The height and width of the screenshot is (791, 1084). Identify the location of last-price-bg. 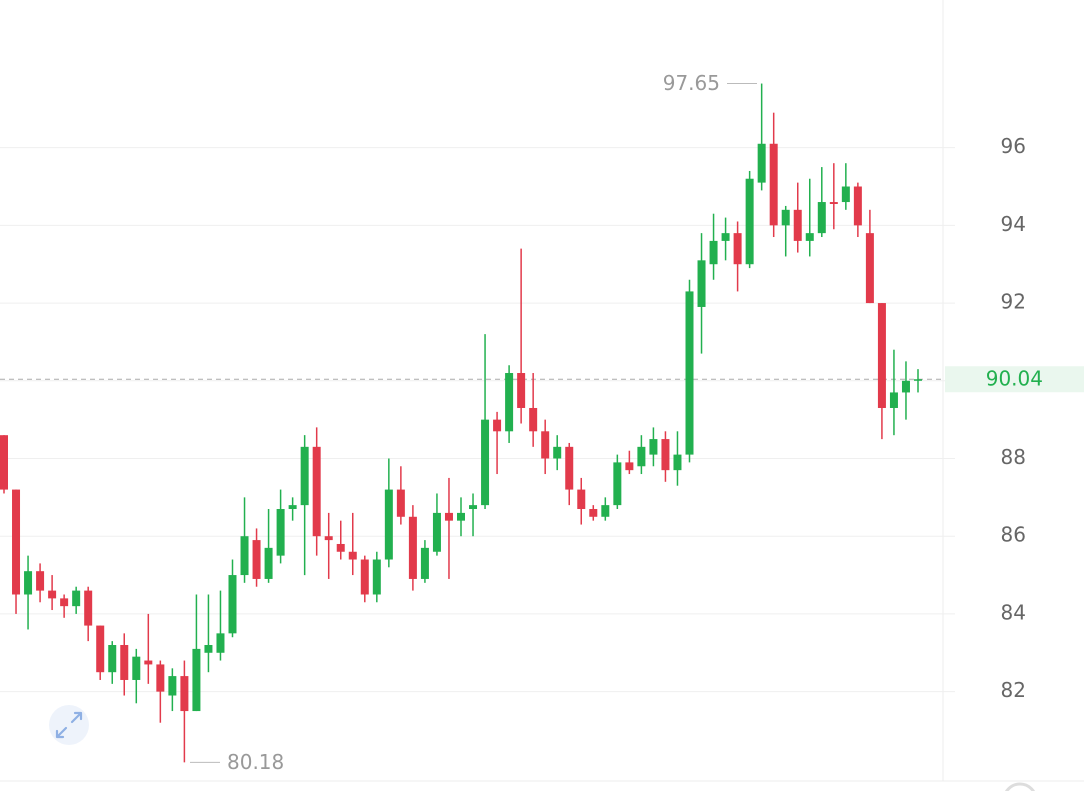
(1014, 379).